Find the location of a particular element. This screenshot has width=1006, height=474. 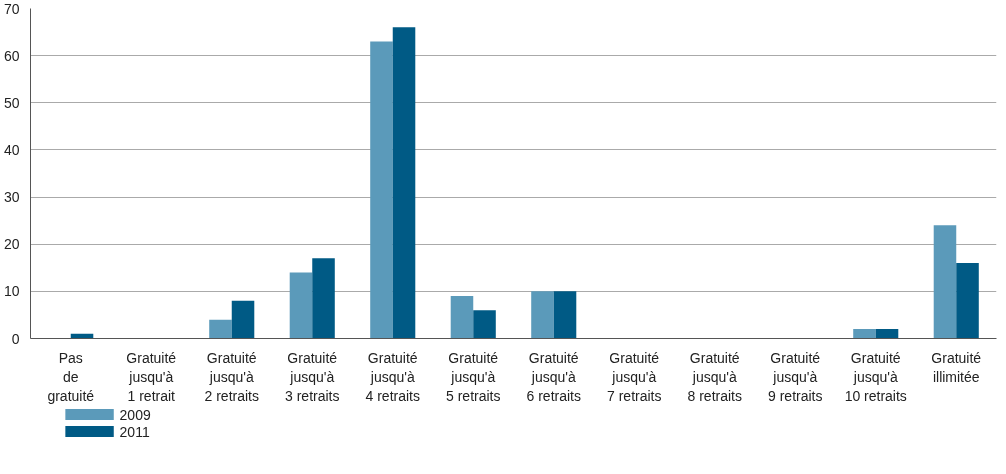

y-tick-label: 20 is located at coordinates (11, 244).